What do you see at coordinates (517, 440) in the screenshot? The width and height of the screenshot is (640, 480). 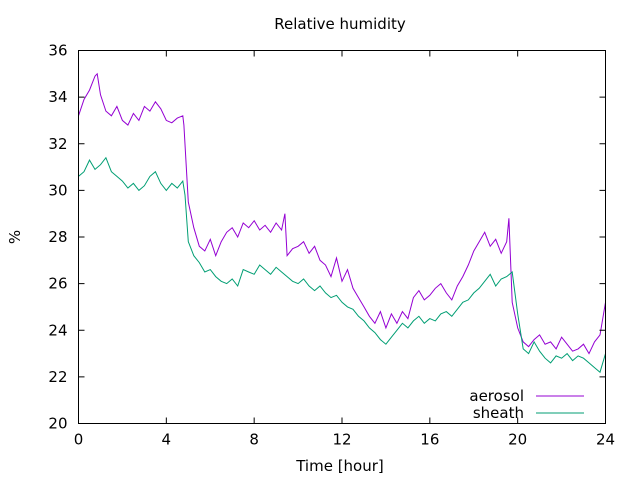 I see `x-tick-label: 20` at bounding box center [517, 440].